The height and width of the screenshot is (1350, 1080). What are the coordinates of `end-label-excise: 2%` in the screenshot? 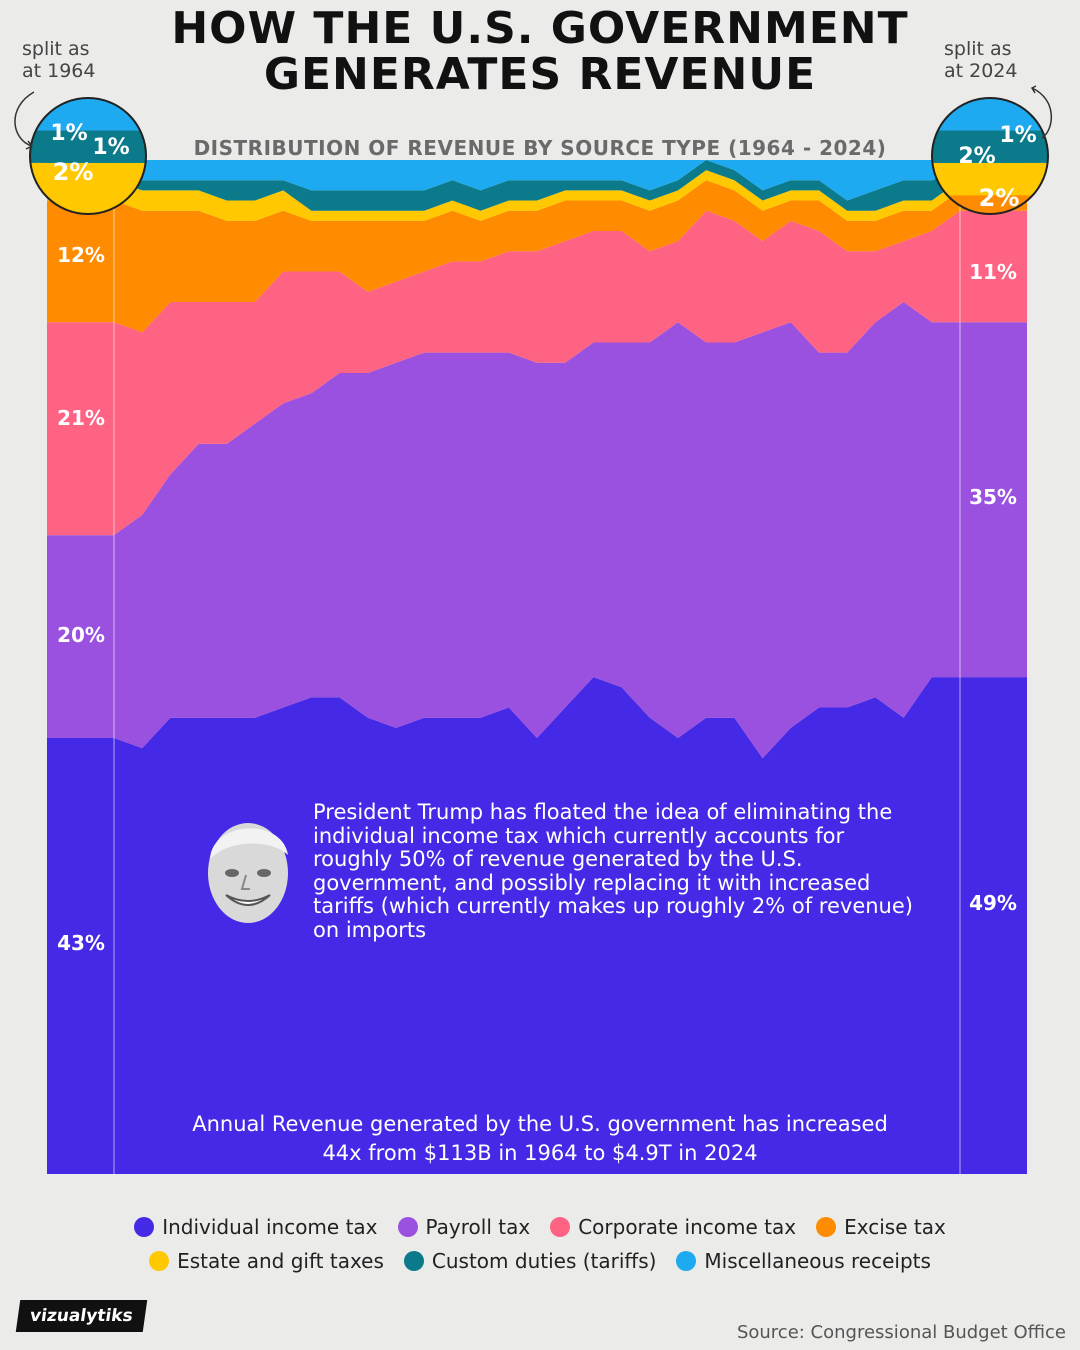 It's located at (999, 198).